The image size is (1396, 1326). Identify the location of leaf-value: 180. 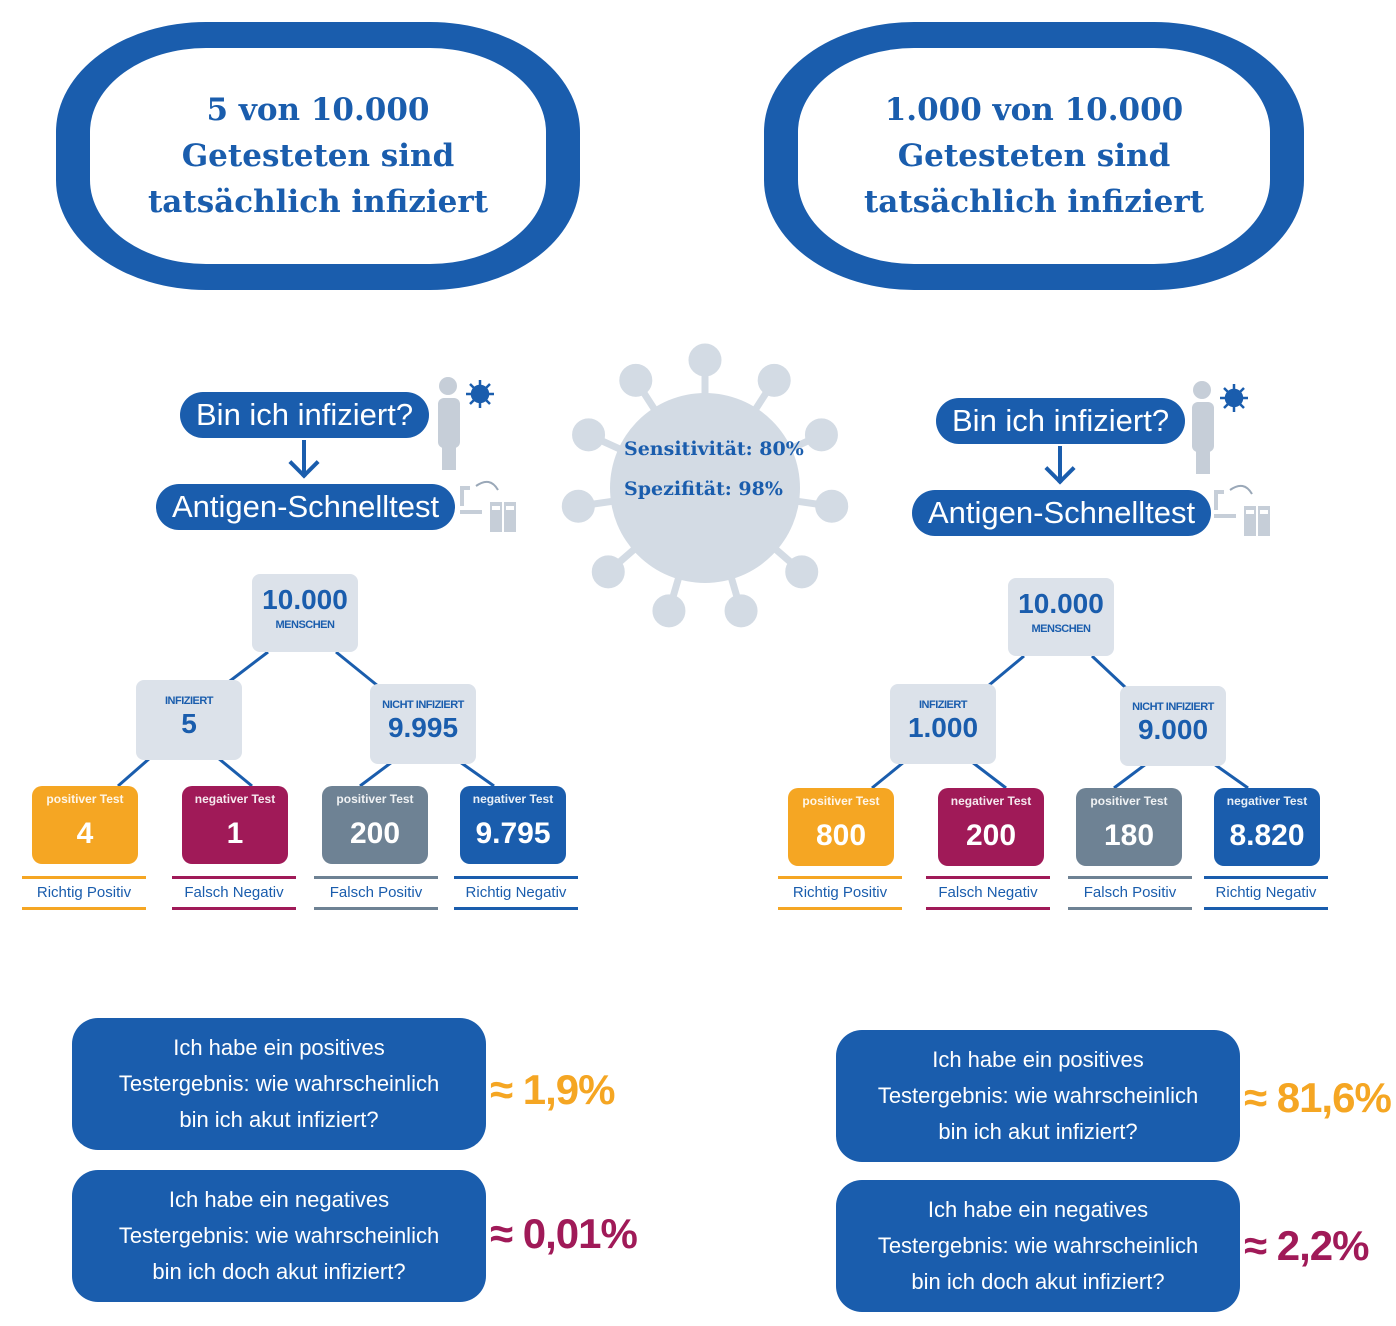
(1129, 835).